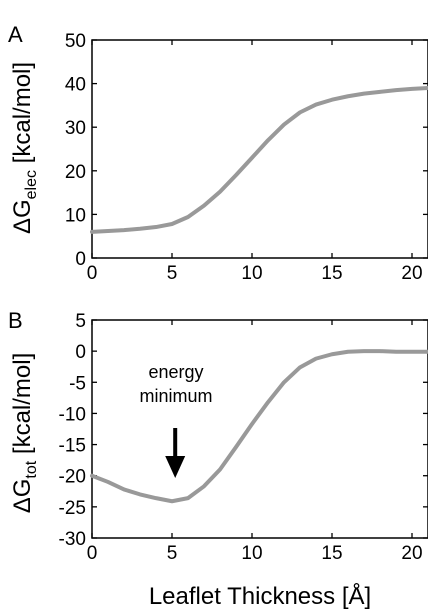 The image size is (428, 612). I want to click on annotation-line-1: energy, so click(175, 372).